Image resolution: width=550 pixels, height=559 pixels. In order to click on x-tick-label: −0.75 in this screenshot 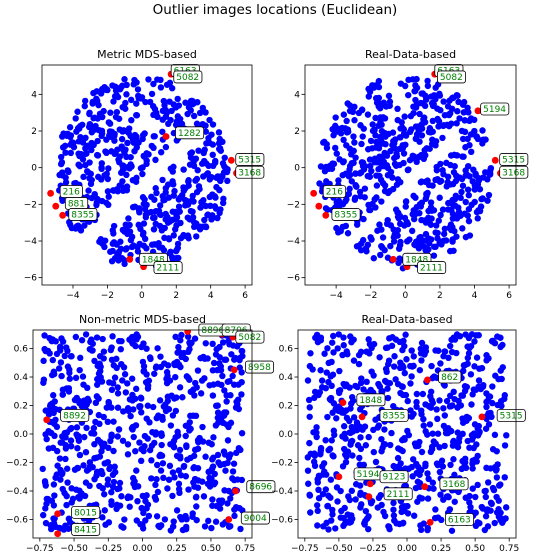, I will do `click(40, 549)`.